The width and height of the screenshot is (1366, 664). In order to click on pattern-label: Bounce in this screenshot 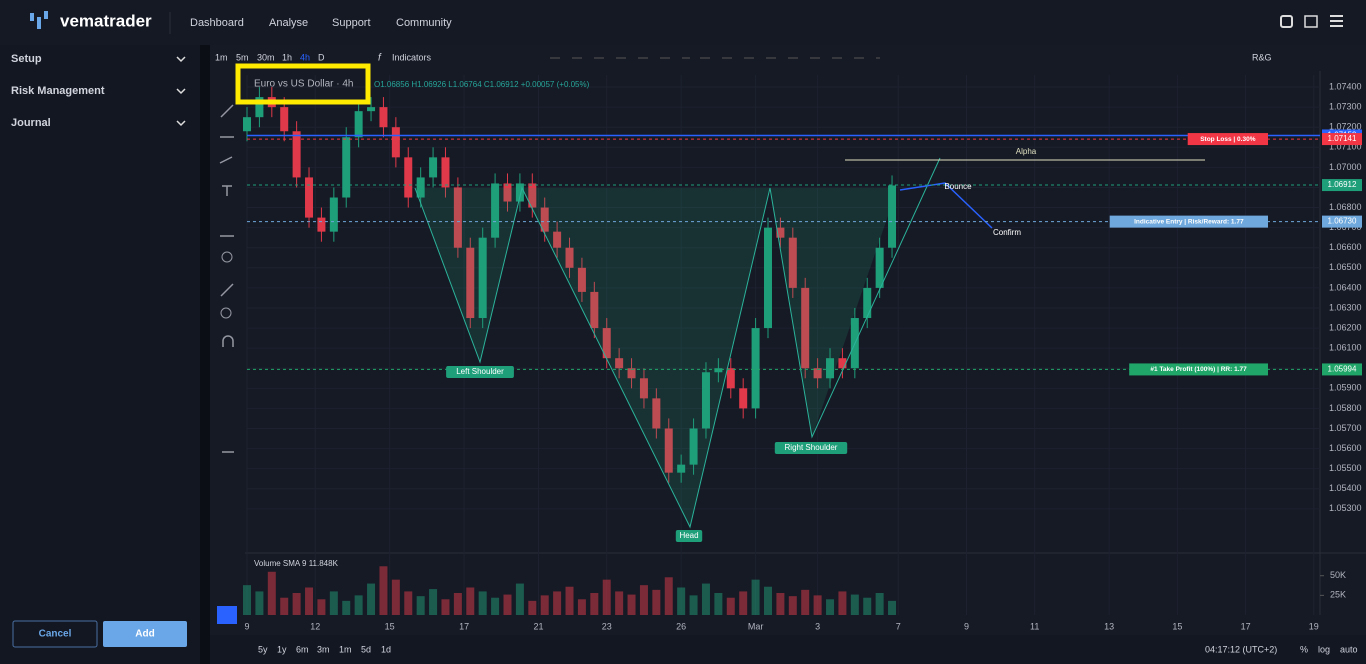, I will do `click(958, 186)`.